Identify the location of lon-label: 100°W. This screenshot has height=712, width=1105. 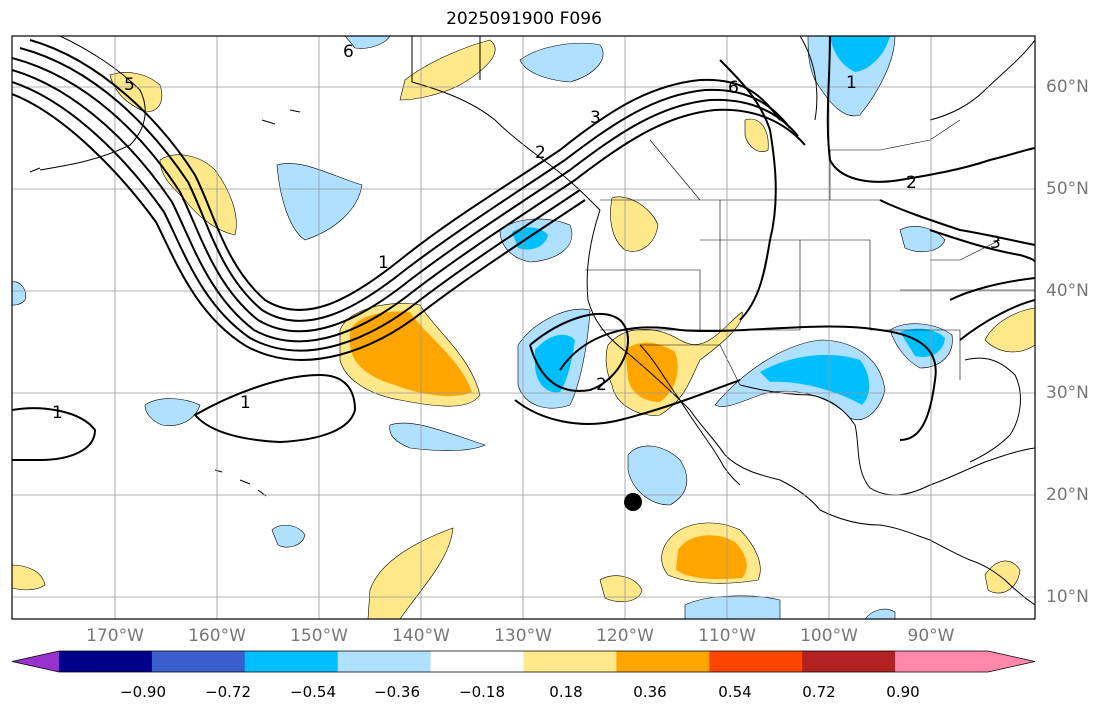
(829, 636).